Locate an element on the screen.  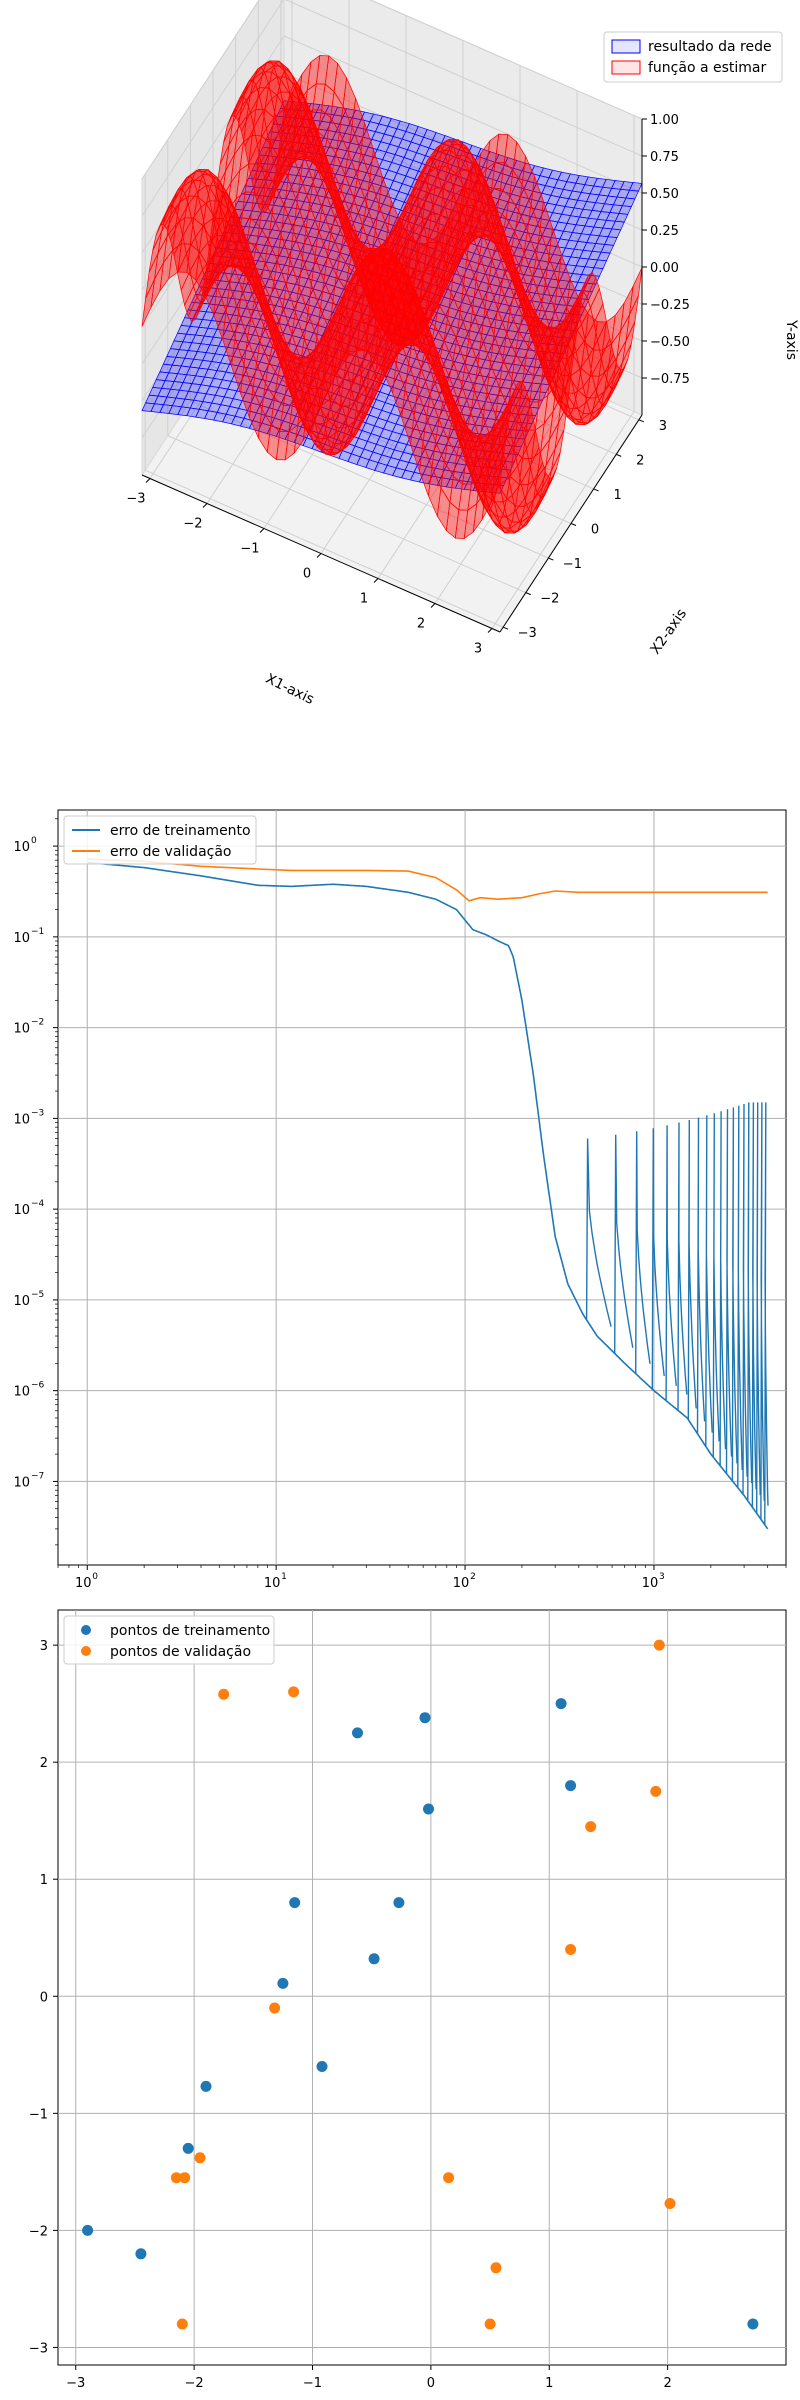
y-tick-label: −0.75 is located at coordinates (670, 379).